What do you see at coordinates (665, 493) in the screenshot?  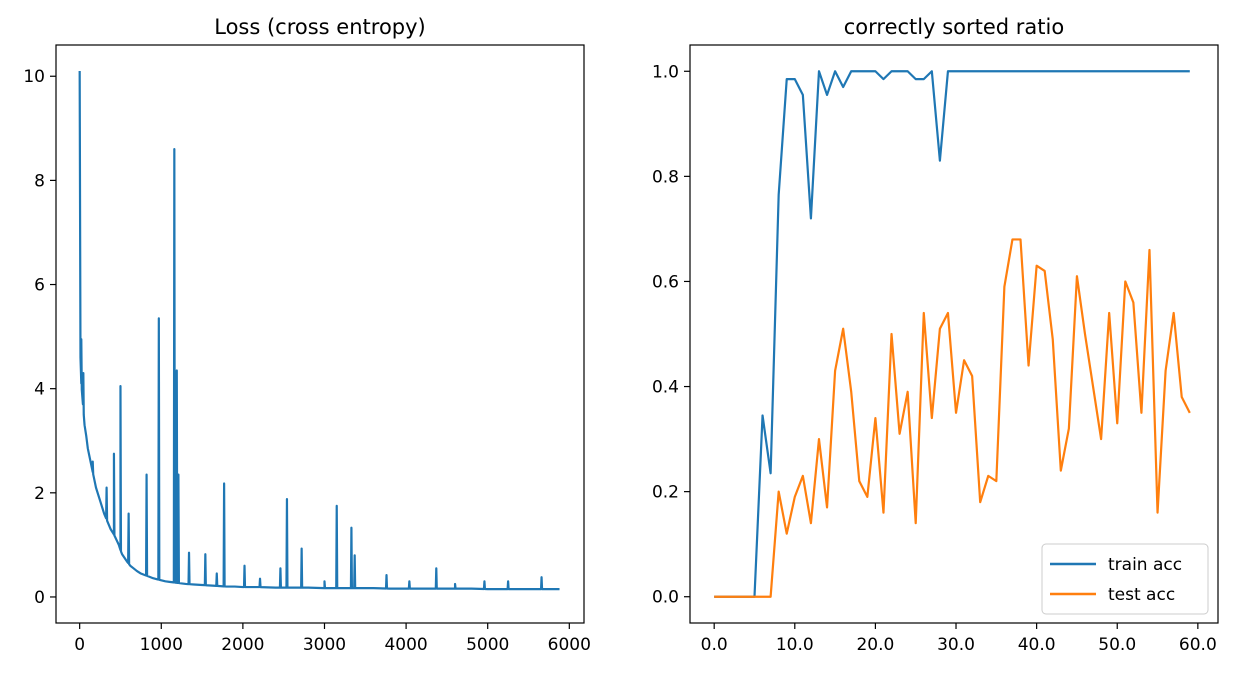 I see `accuracy-y-tick-label: 0.2` at bounding box center [665, 493].